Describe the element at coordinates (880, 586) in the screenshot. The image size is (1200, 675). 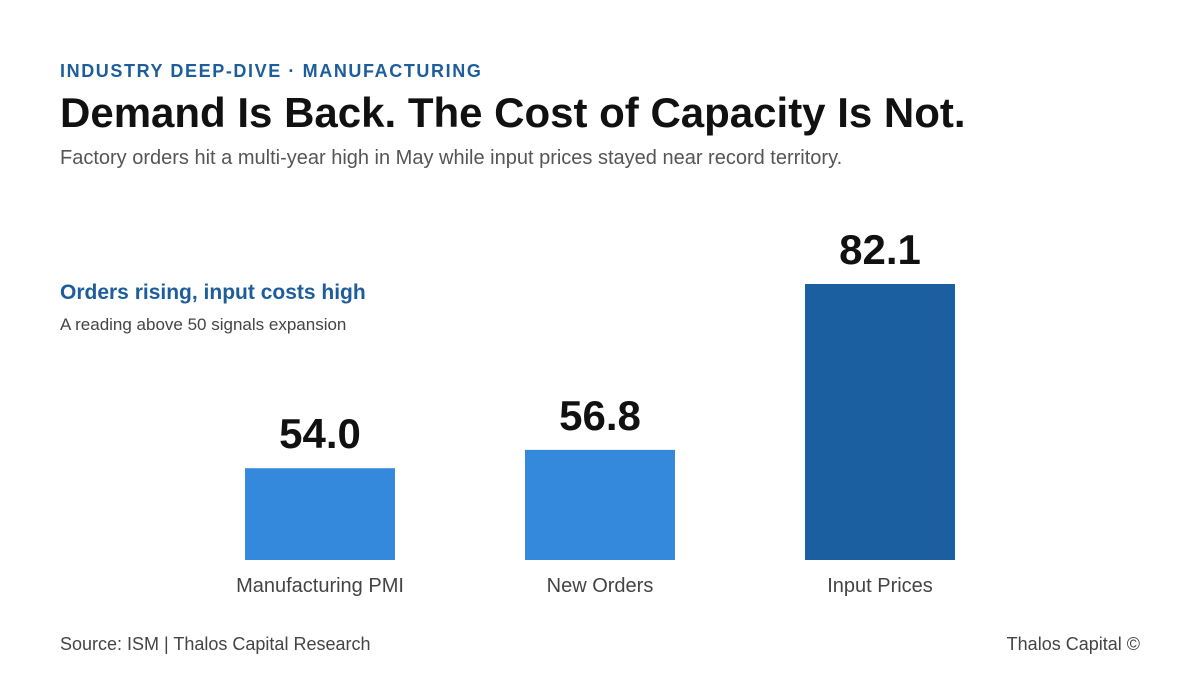
I see `category-label-input-prices: Input Prices` at that location.